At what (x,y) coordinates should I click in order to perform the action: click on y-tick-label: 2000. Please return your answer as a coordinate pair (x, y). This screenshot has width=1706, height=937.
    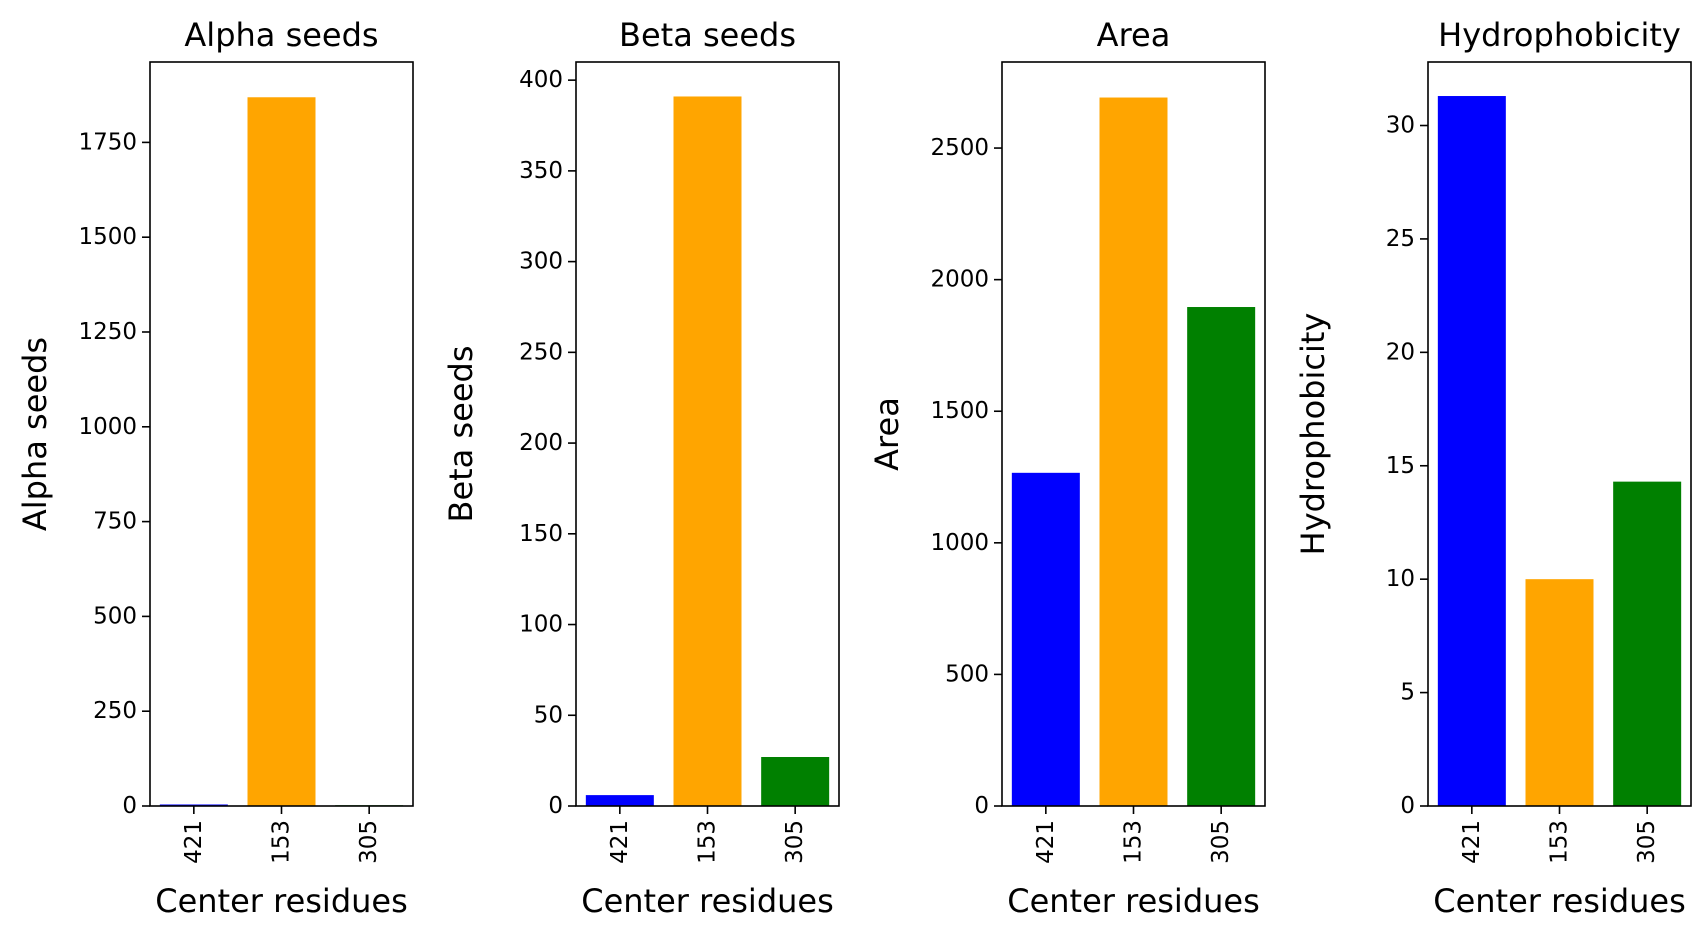
    Looking at the image, I should click on (959, 280).